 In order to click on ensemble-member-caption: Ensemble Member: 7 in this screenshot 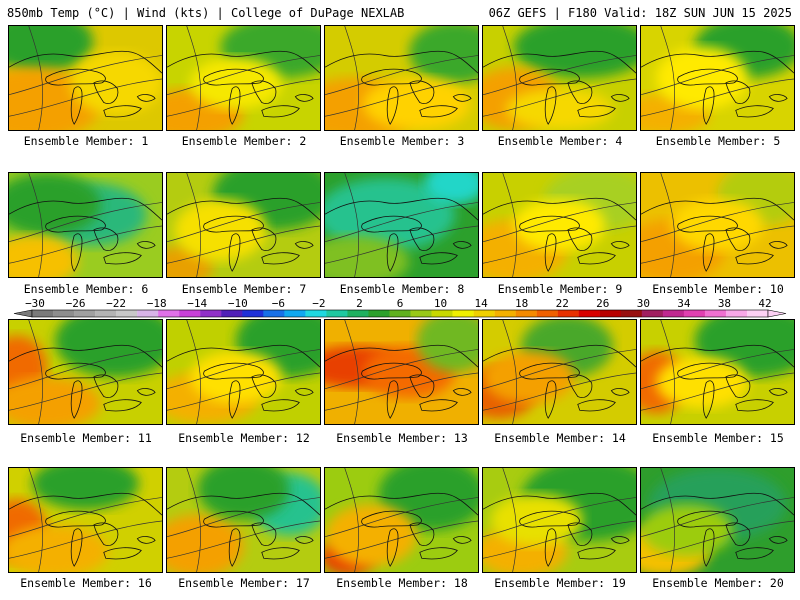, I will do `click(244, 289)`.